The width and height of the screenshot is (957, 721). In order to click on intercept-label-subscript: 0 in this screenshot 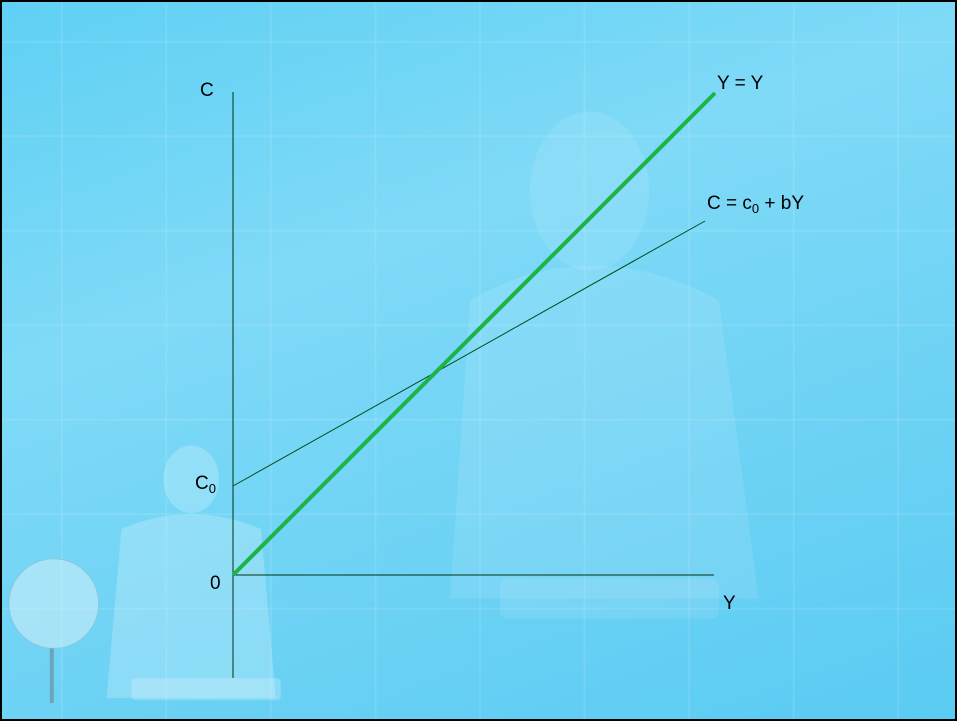, I will do `click(212, 488)`.